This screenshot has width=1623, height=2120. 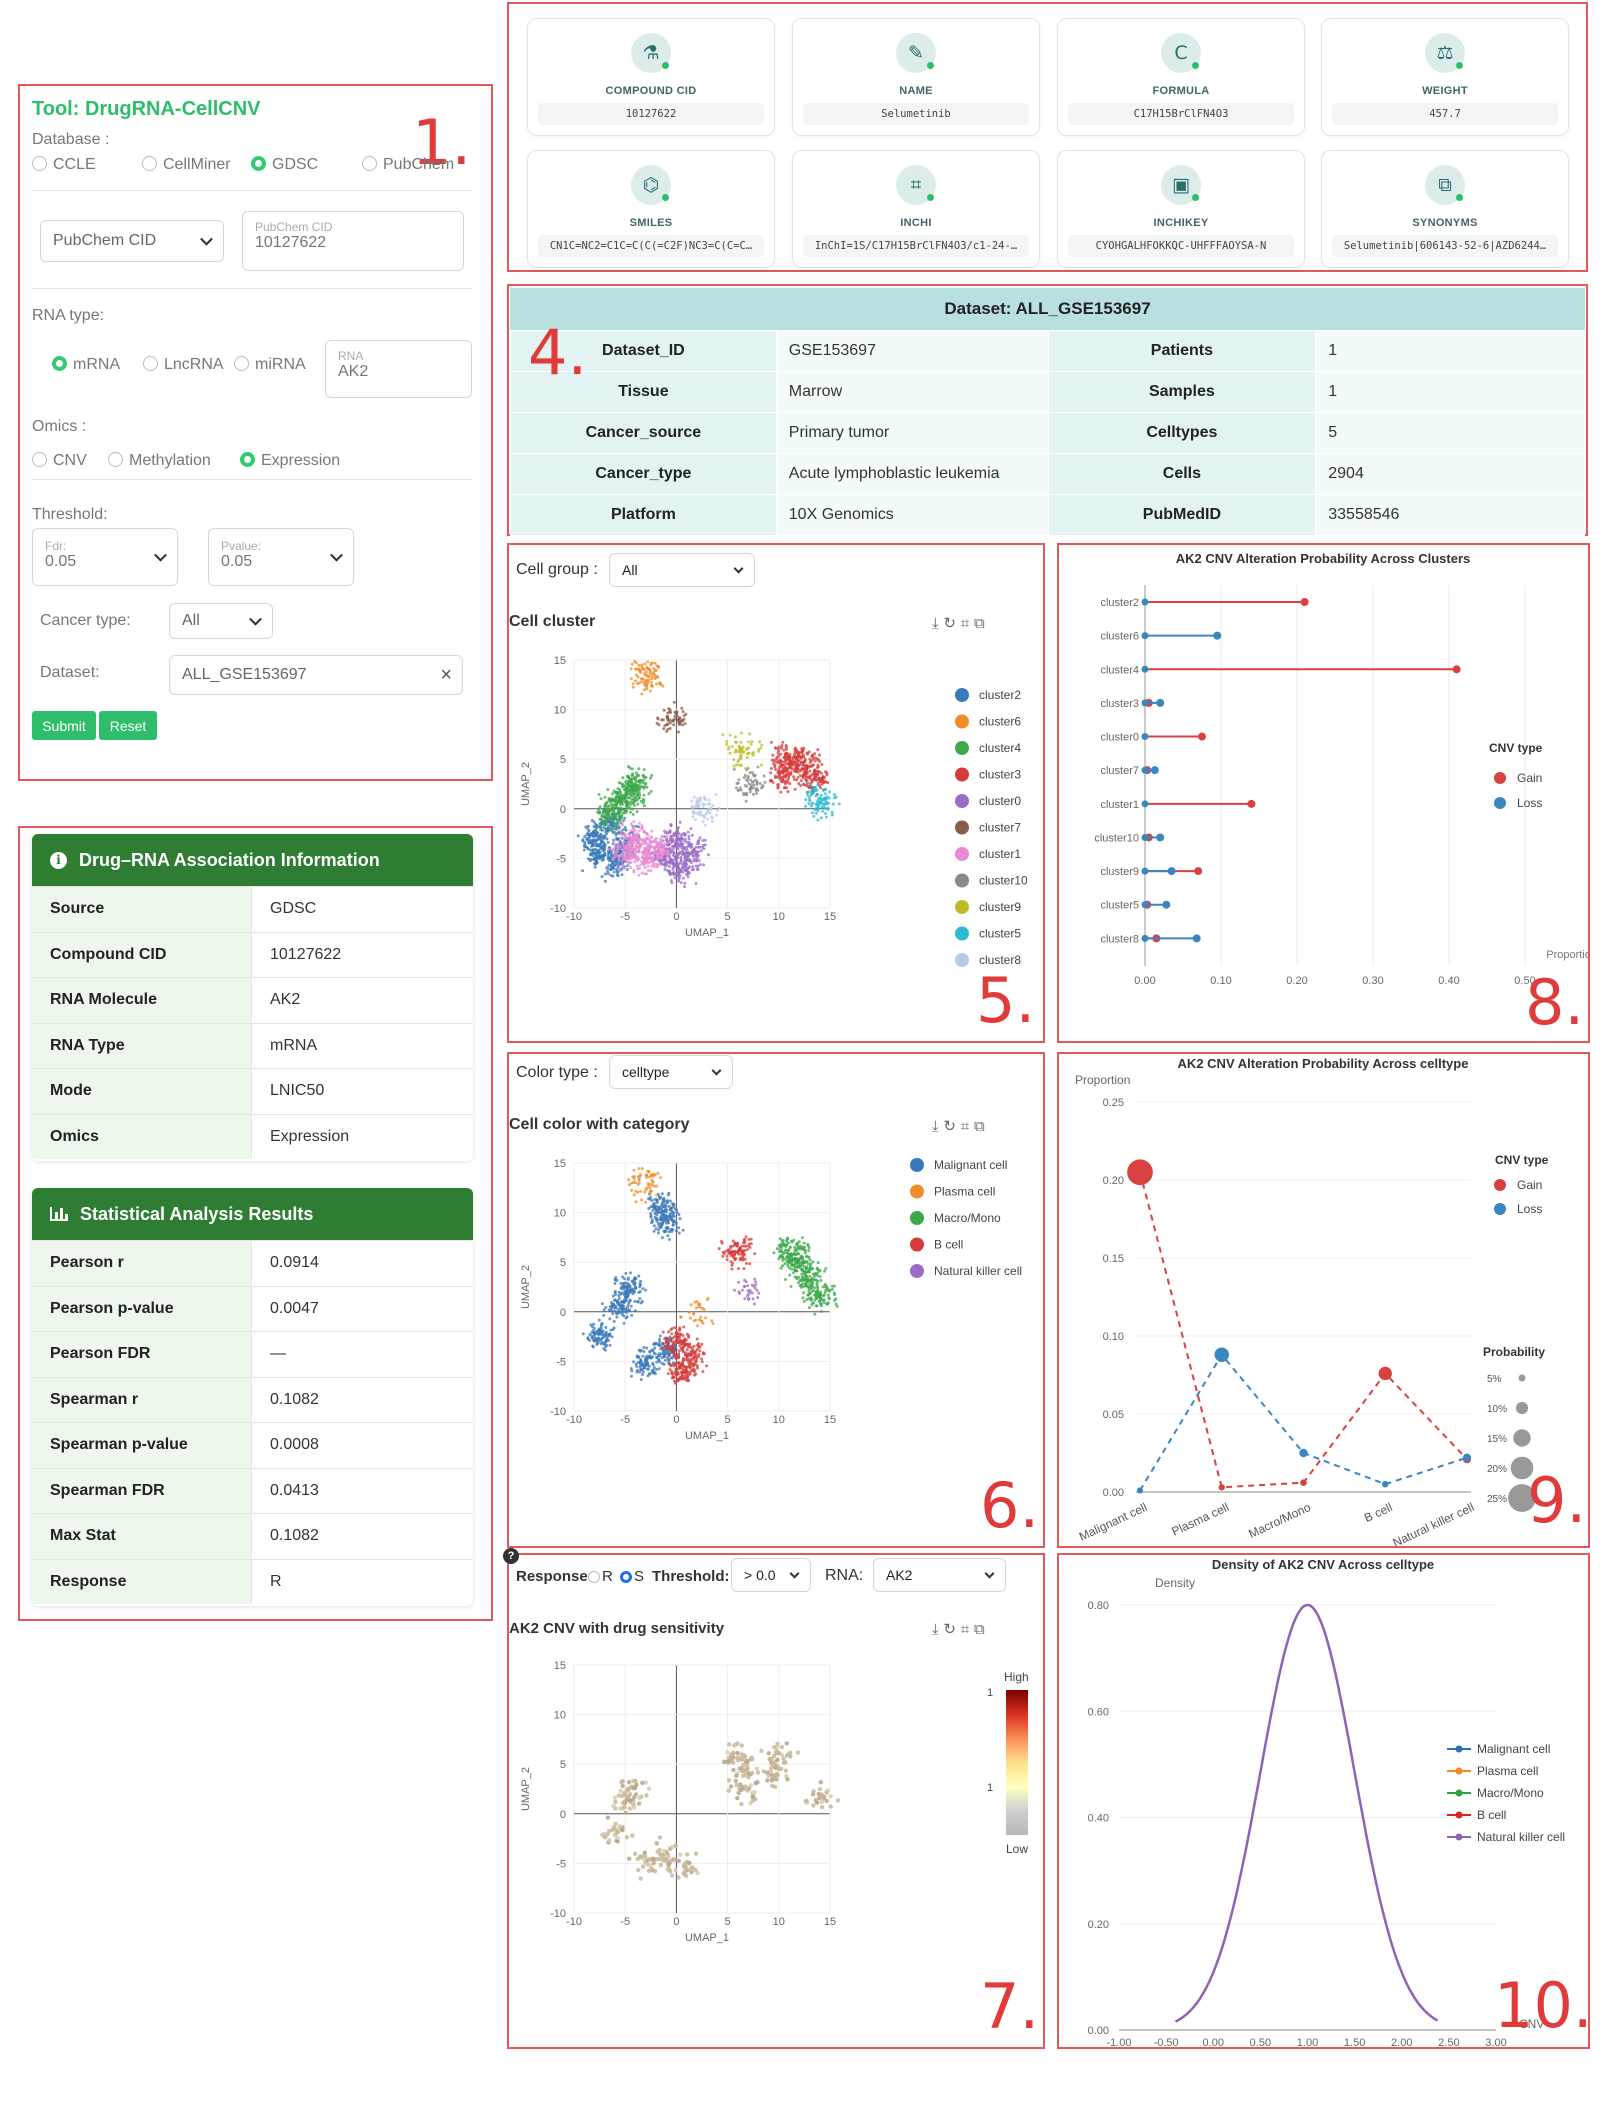 What do you see at coordinates (353, 241) in the screenshot?
I see `pubchem-cid-input: PubChem CID 10127622` at bounding box center [353, 241].